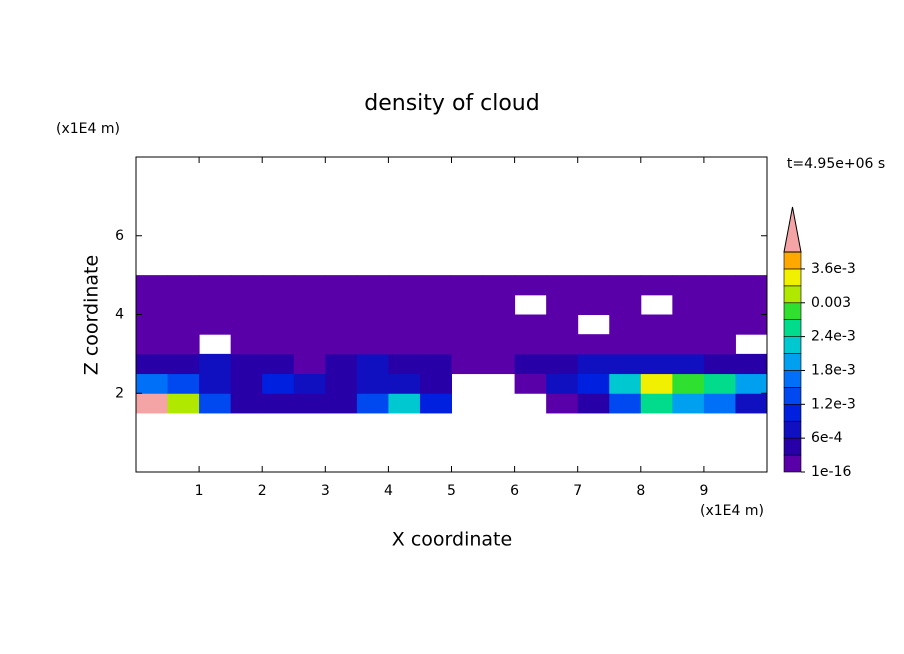  I want to click on y-unit: (x1E4 m), so click(88, 129).